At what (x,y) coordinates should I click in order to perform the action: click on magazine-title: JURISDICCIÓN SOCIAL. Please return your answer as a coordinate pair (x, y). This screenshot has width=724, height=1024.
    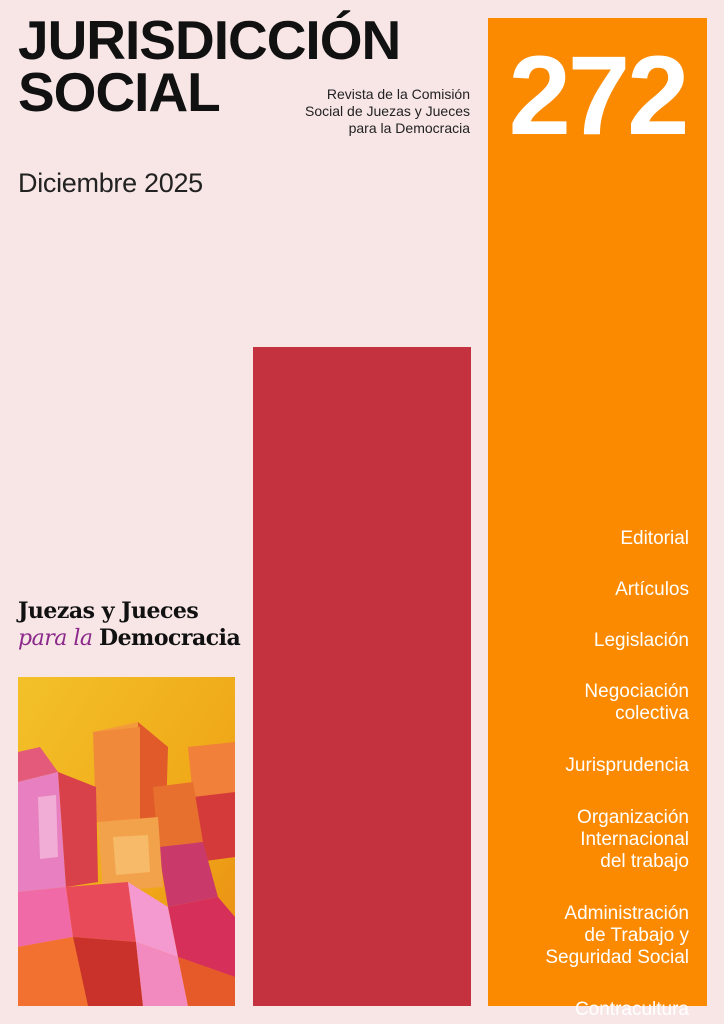
    Looking at the image, I should click on (209, 66).